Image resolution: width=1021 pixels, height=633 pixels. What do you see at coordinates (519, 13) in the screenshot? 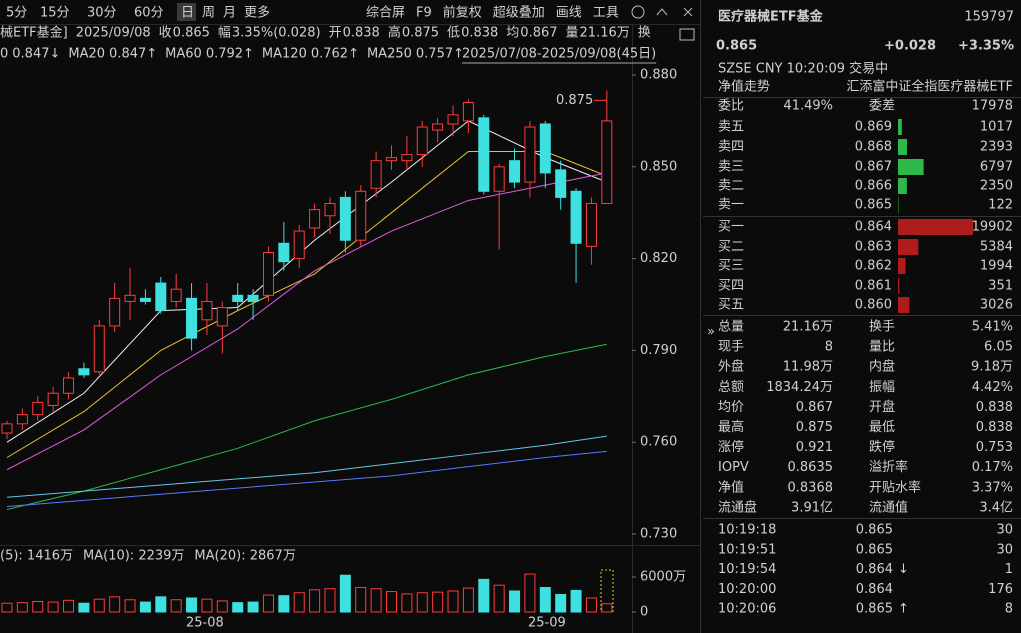
I see `tool-button: 超级叠加` at bounding box center [519, 13].